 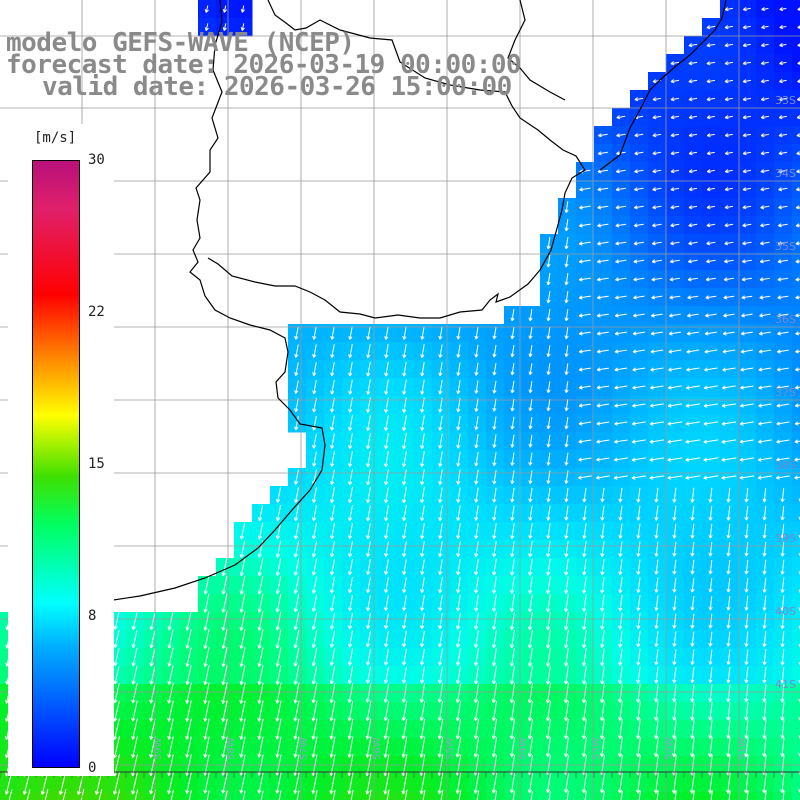 What do you see at coordinates (158, 748) in the screenshot?
I see `longitude-label: 59W` at bounding box center [158, 748].